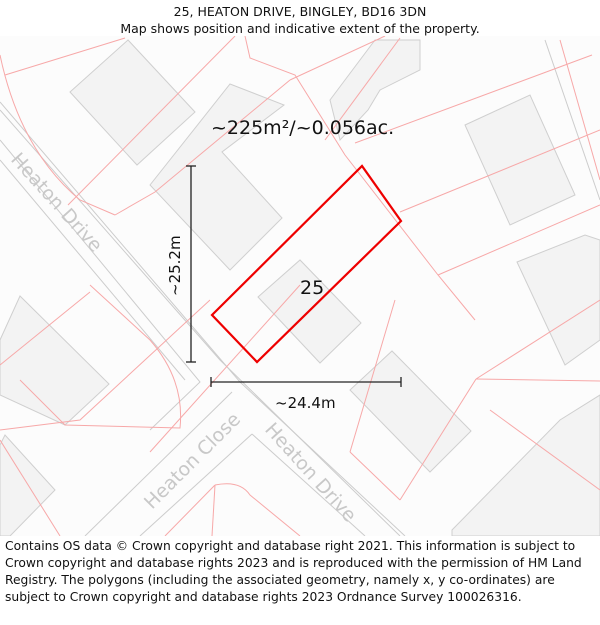  What do you see at coordinates (305, 403) in the screenshot?
I see `width-dimension-label: ~24.4m` at bounding box center [305, 403].